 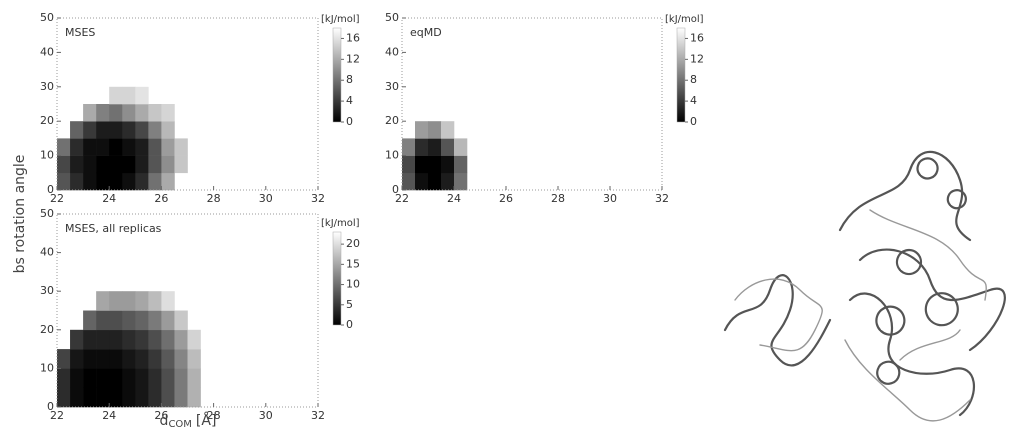 What do you see at coordinates (113, 228) in the screenshot?
I see `panel-title: MSES, all replicas` at bounding box center [113, 228].